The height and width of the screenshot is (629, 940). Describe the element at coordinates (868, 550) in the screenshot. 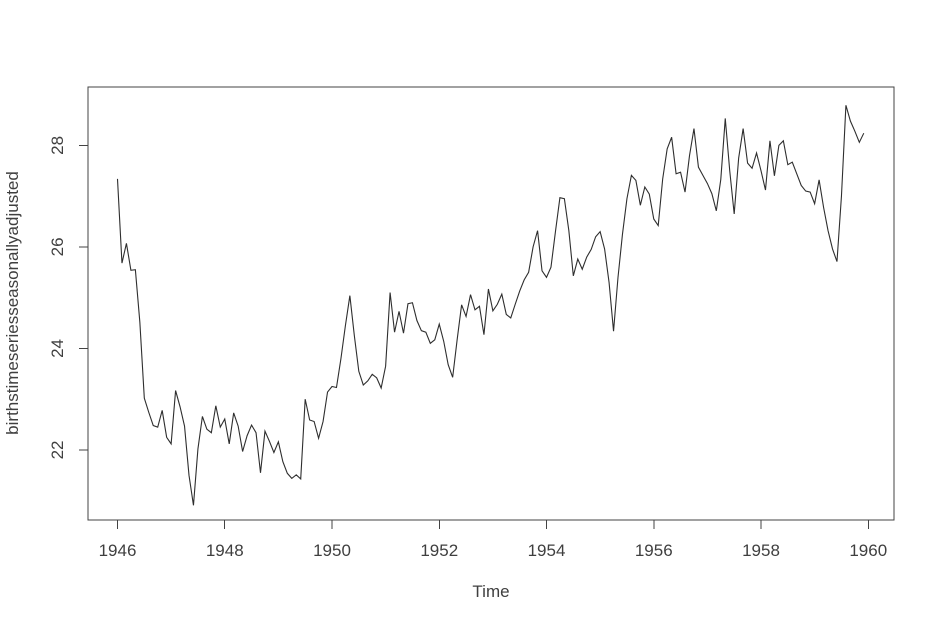

I see `x-tick-label: 1960` at that location.